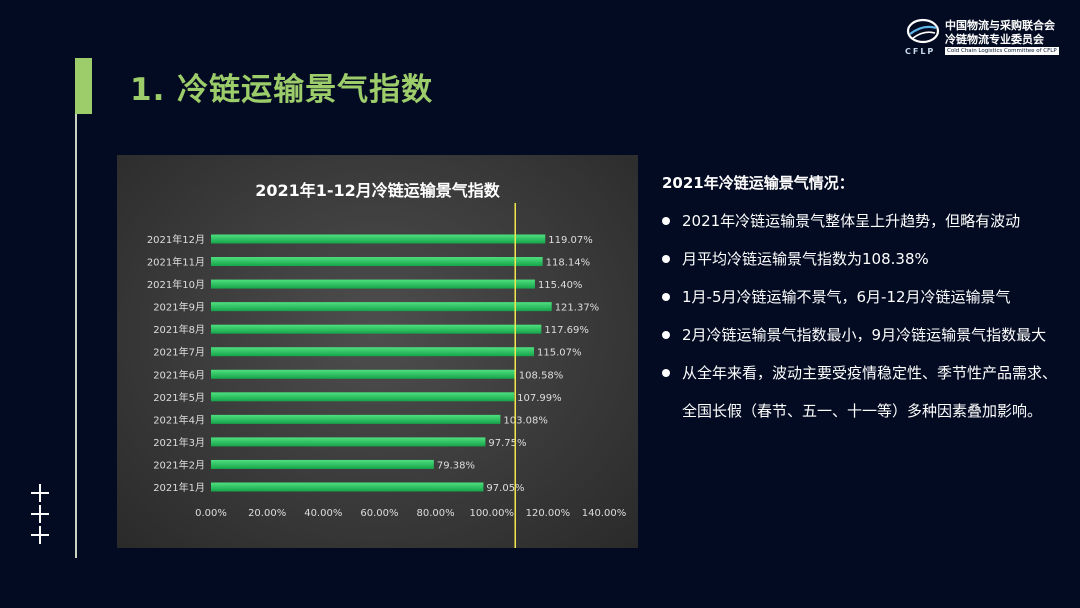 The width and height of the screenshot is (1080, 608). Describe the element at coordinates (862, 335) in the screenshot. I see `info-bullet: 2月冷链运输景气指数最小，9月冷链运输景气指数最大` at that location.